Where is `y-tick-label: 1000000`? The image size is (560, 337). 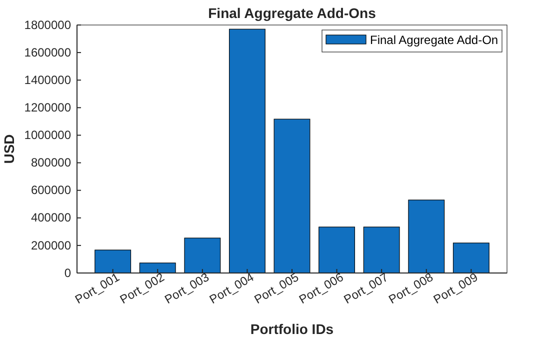 y-tick-label: 1000000 is located at coordinates (48, 135).